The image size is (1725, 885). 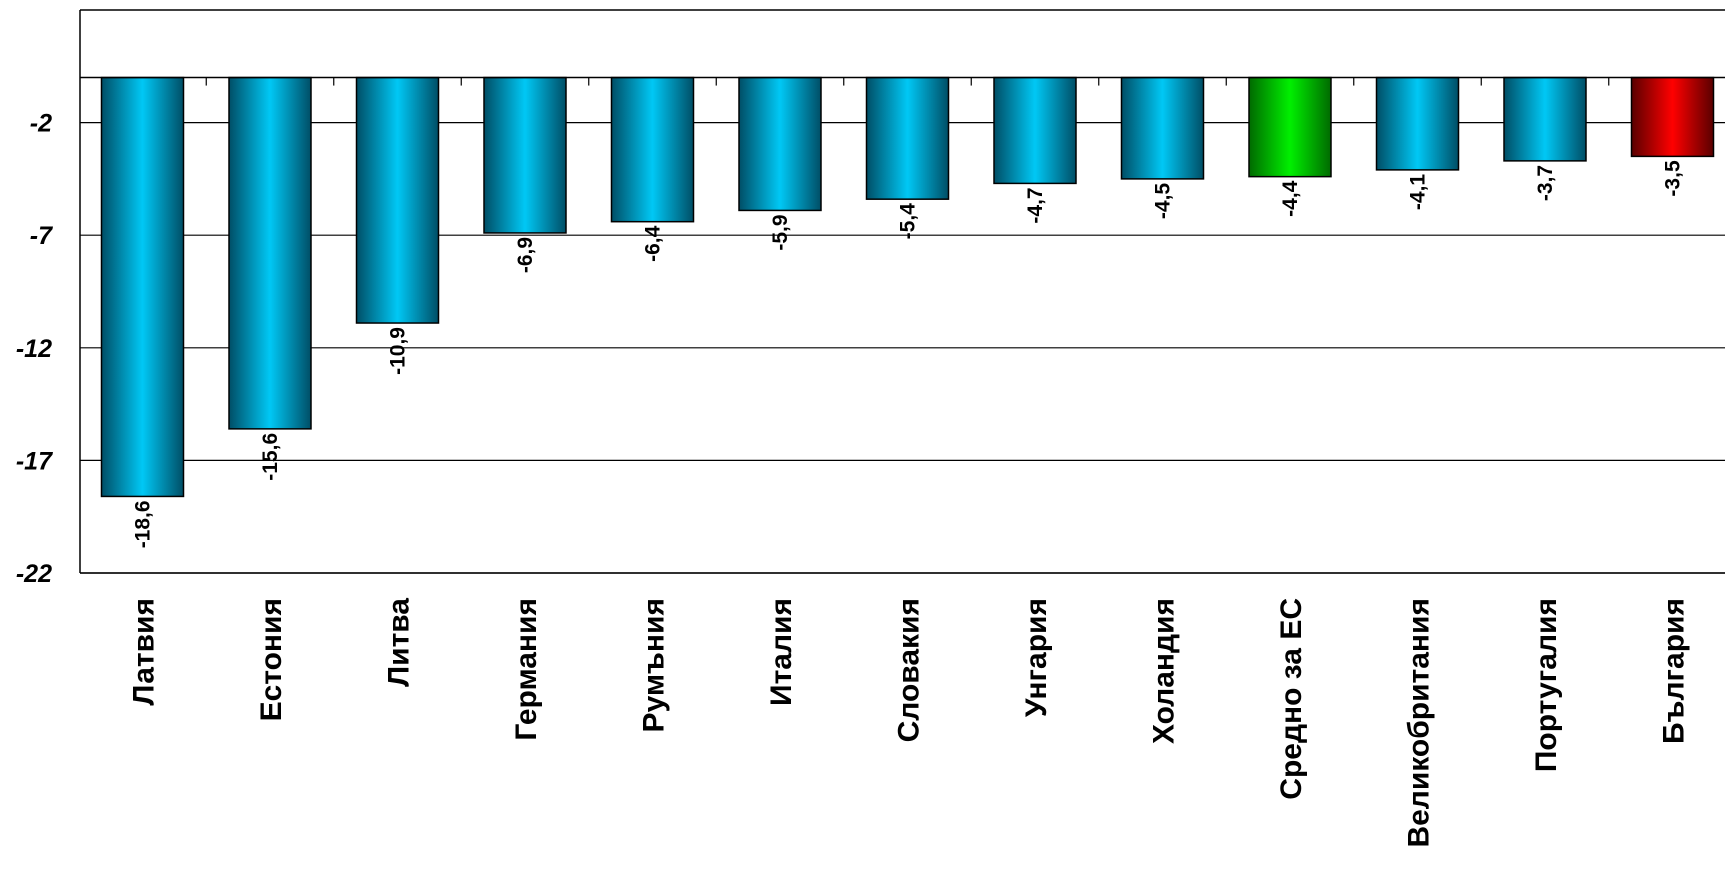 I want to click on category-label: Унгария, so click(x=1036, y=657).